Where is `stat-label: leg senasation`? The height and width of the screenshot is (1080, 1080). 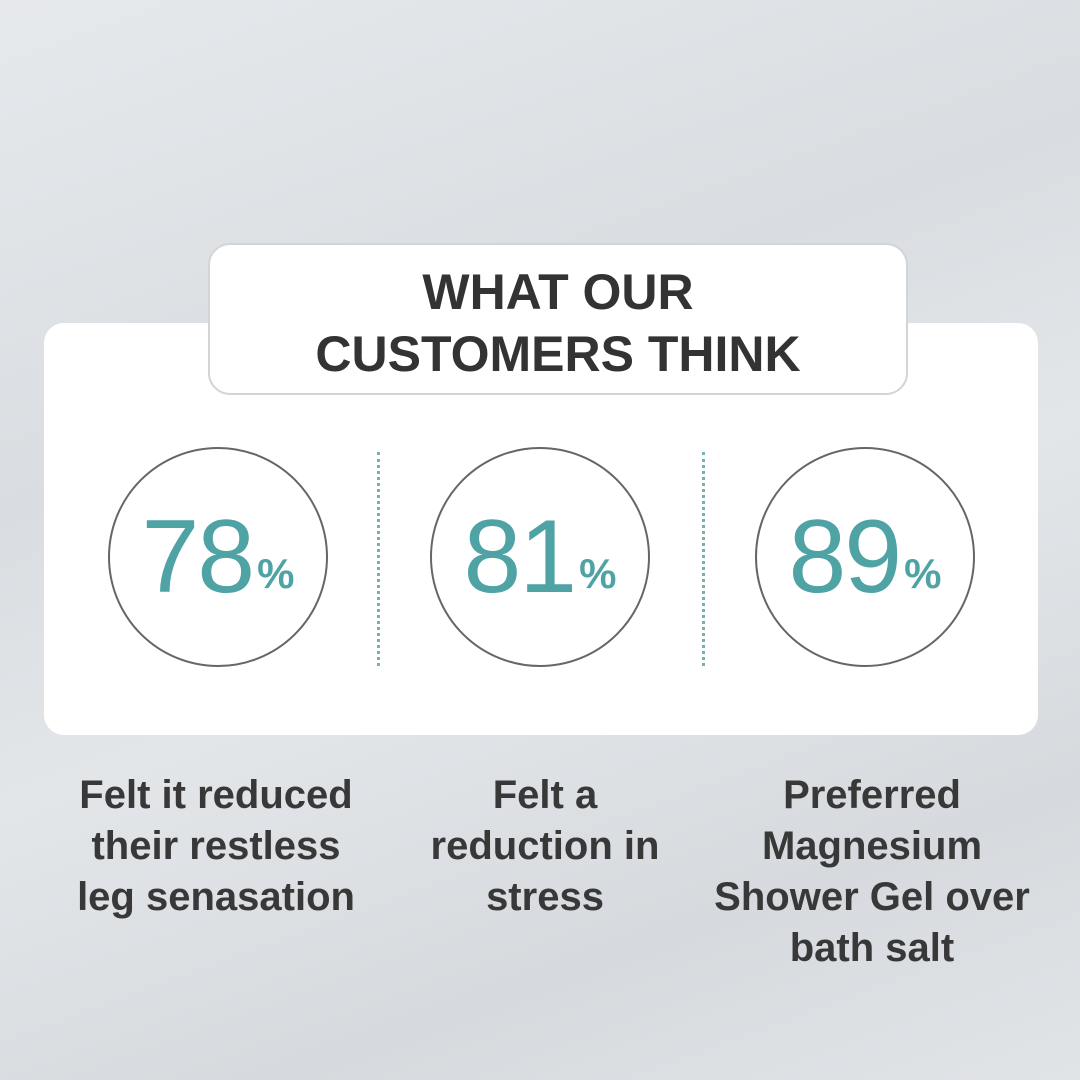 stat-label: leg senasation is located at coordinates (216, 897).